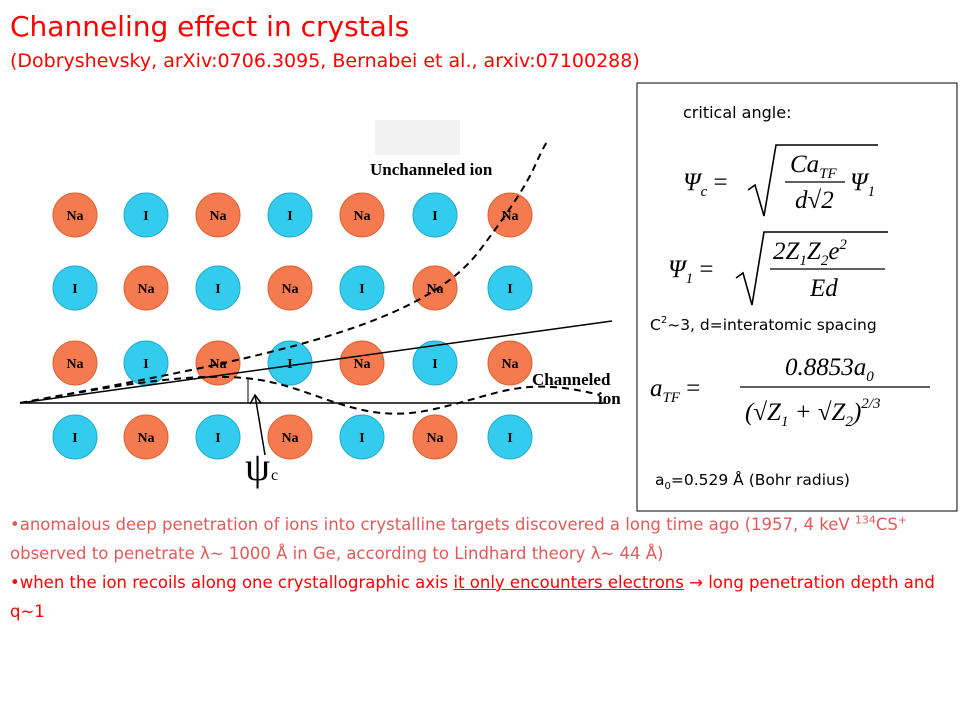 This screenshot has height=720, width=960. What do you see at coordinates (886, 524) in the screenshot?
I see `text: CS` at bounding box center [886, 524].